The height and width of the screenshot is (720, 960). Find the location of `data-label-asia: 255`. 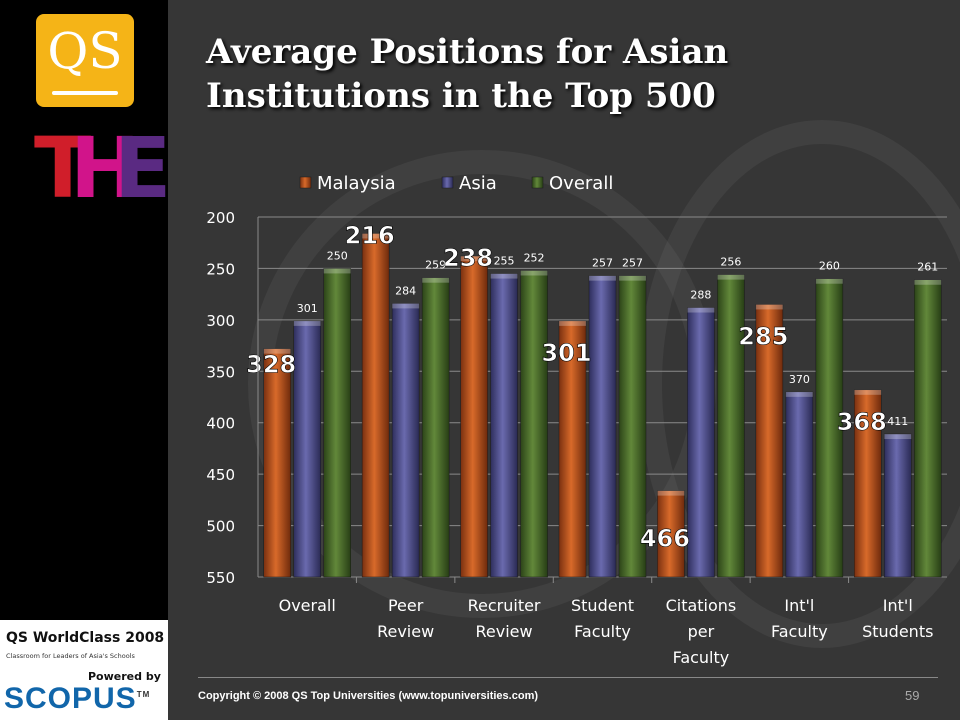

data-label-asia: 255 is located at coordinates (504, 261).